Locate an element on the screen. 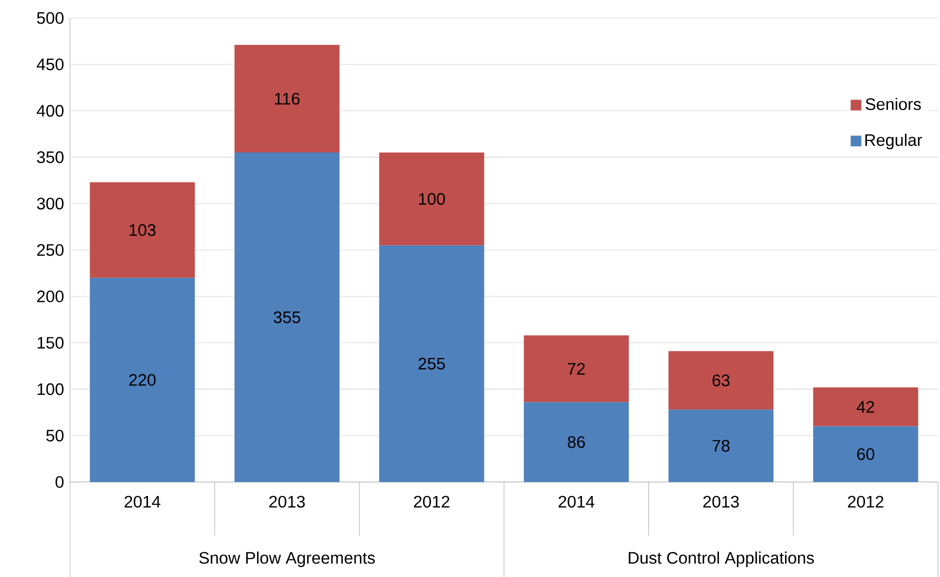 This screenshot has height=577, width=940. y-tick-label: 450 is located at coordinates (50, 64).